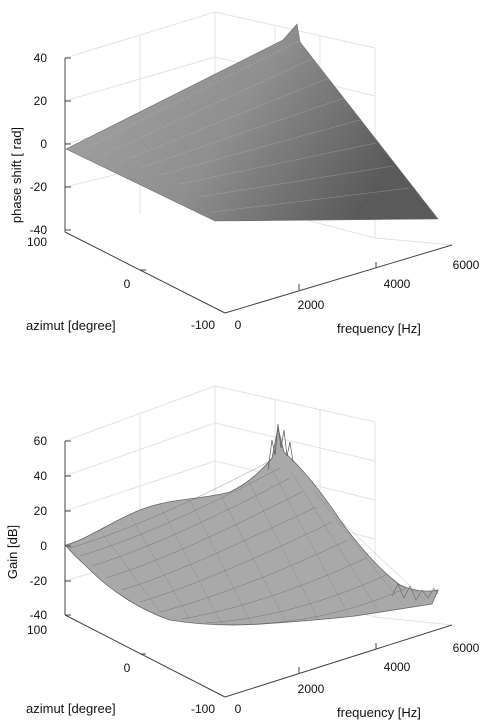 The width and height of the screenshot is (488, 723). I want to click on phase-z-tick: 40, so click(41, 58).